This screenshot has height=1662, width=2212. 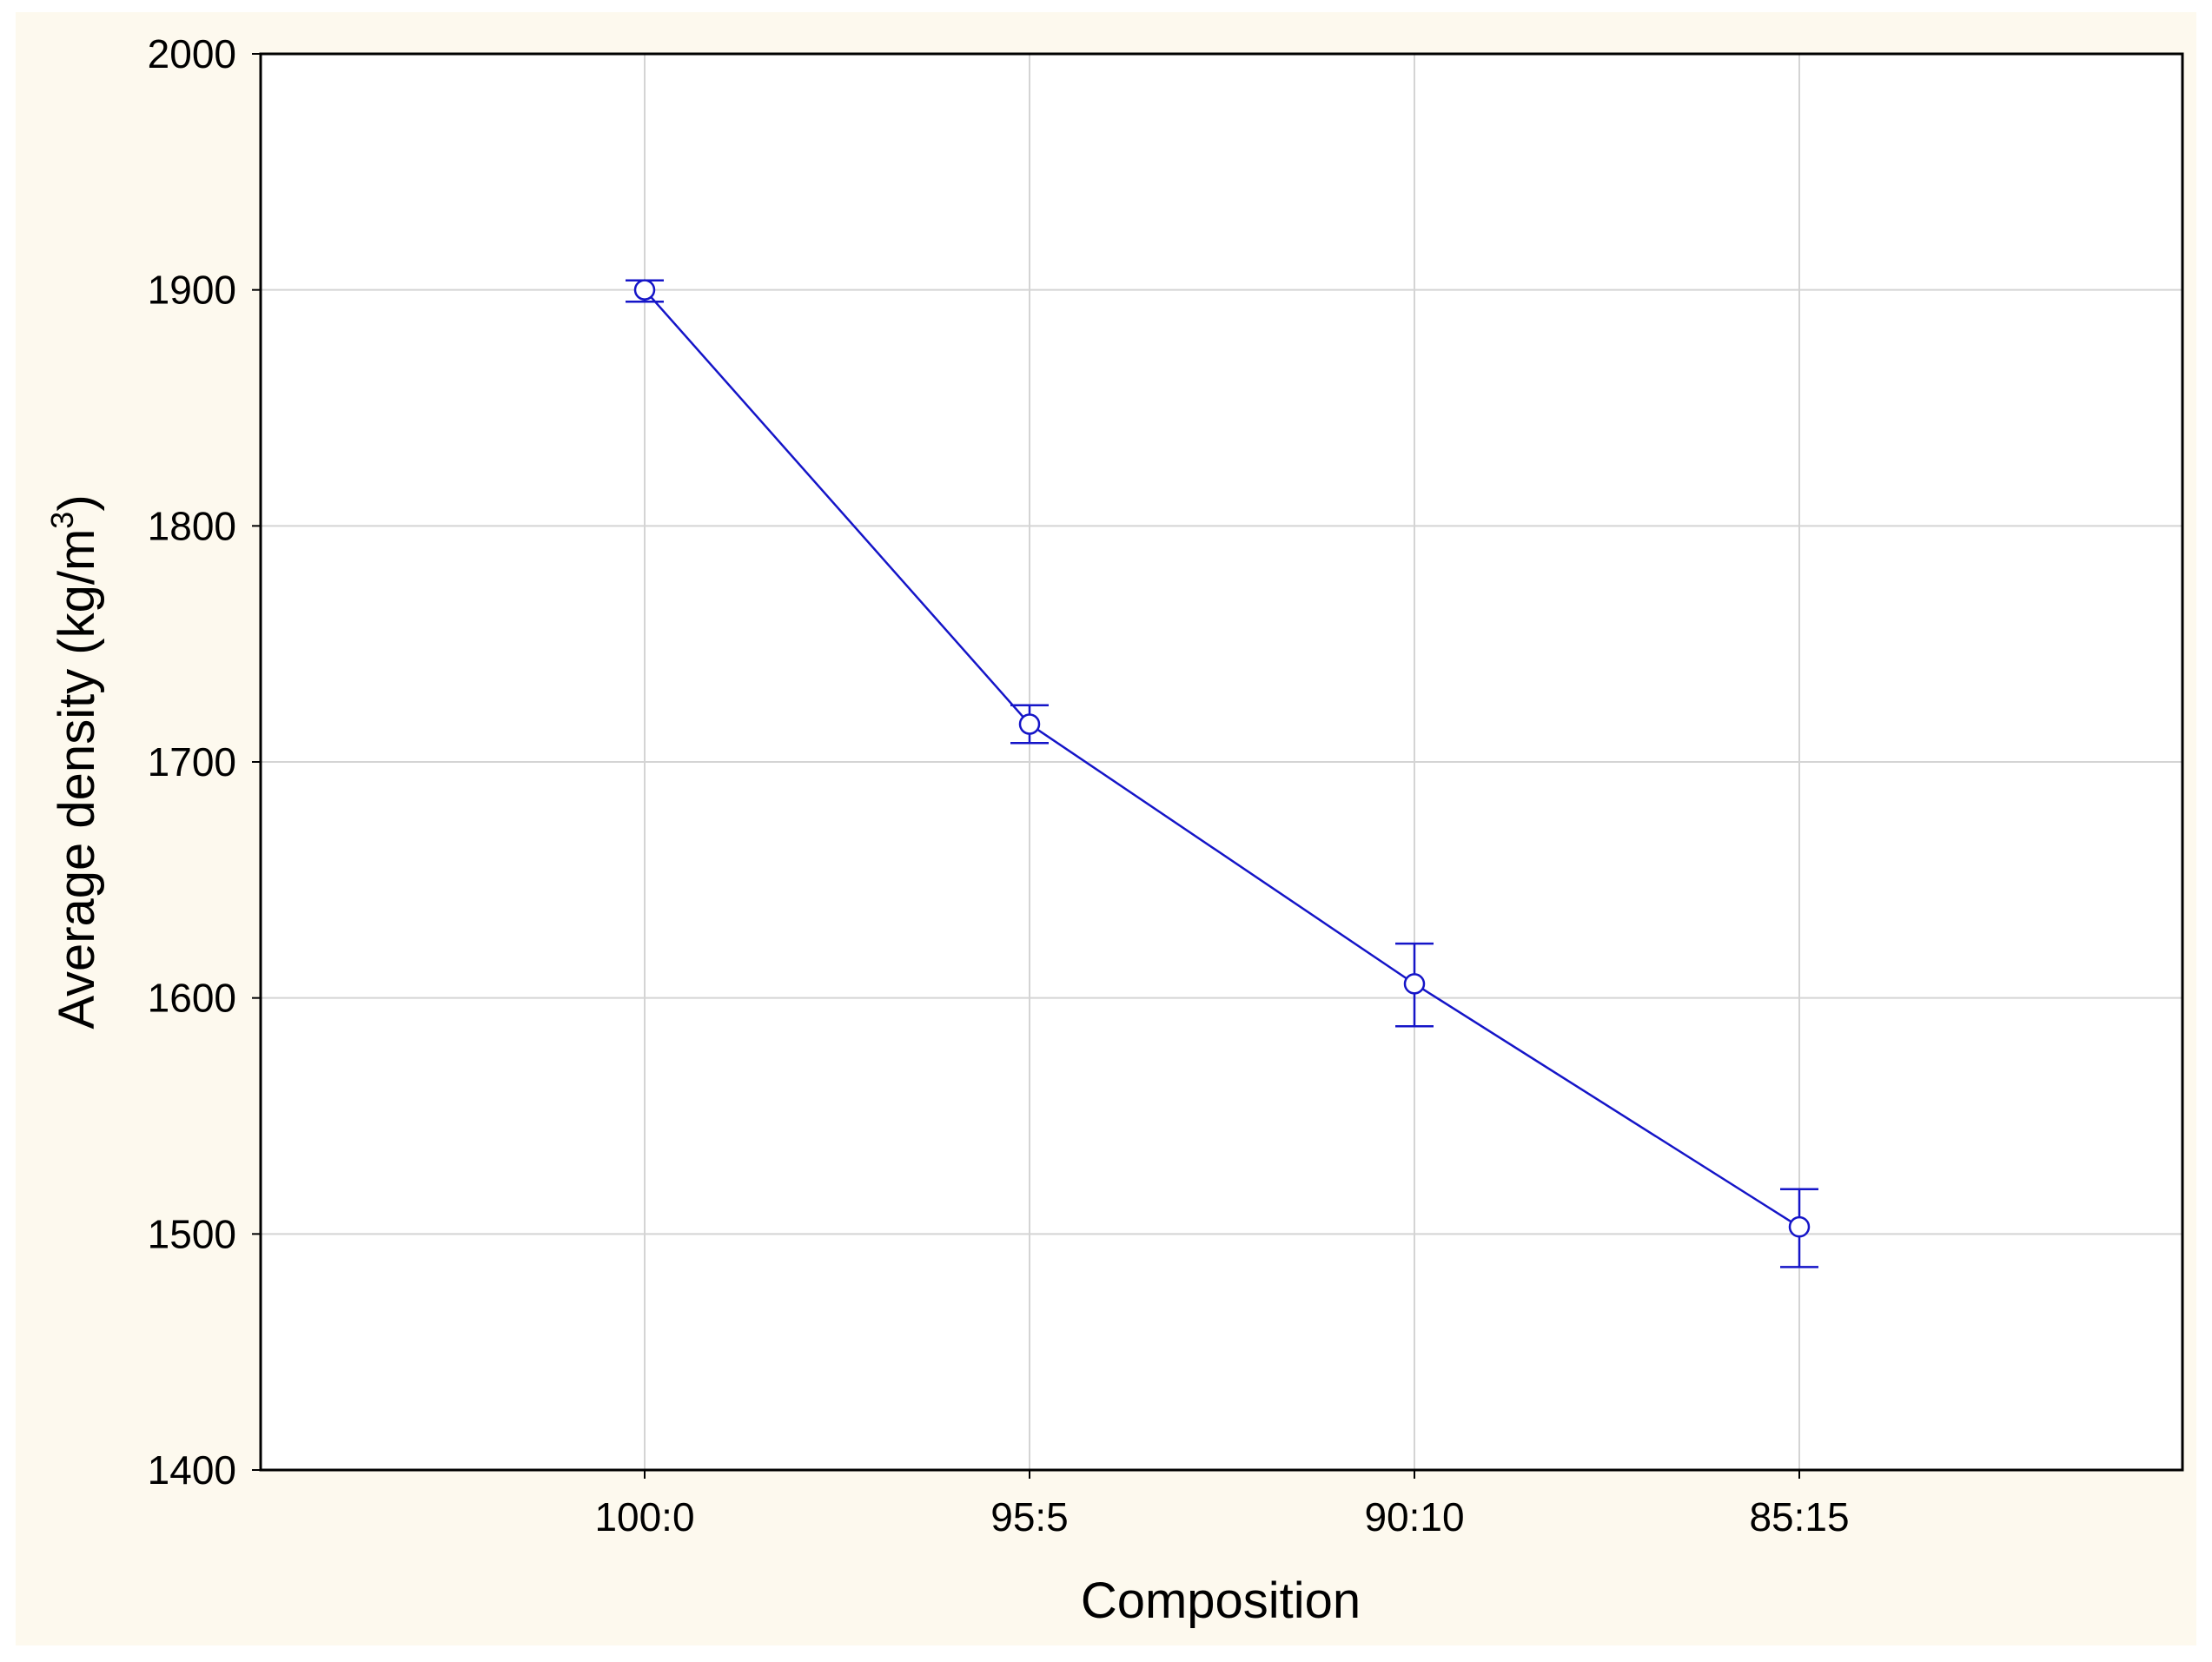 I want to click on x-tick-label-0: 100:0, so click(x=644, y=1517).